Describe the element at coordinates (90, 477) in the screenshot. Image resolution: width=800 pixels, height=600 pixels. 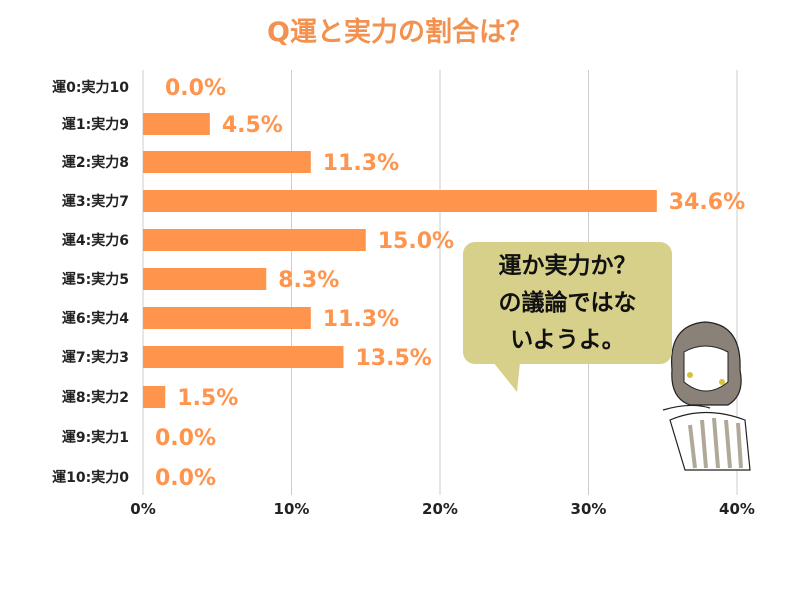
I see `category-label: 運10:実力0` at that location.